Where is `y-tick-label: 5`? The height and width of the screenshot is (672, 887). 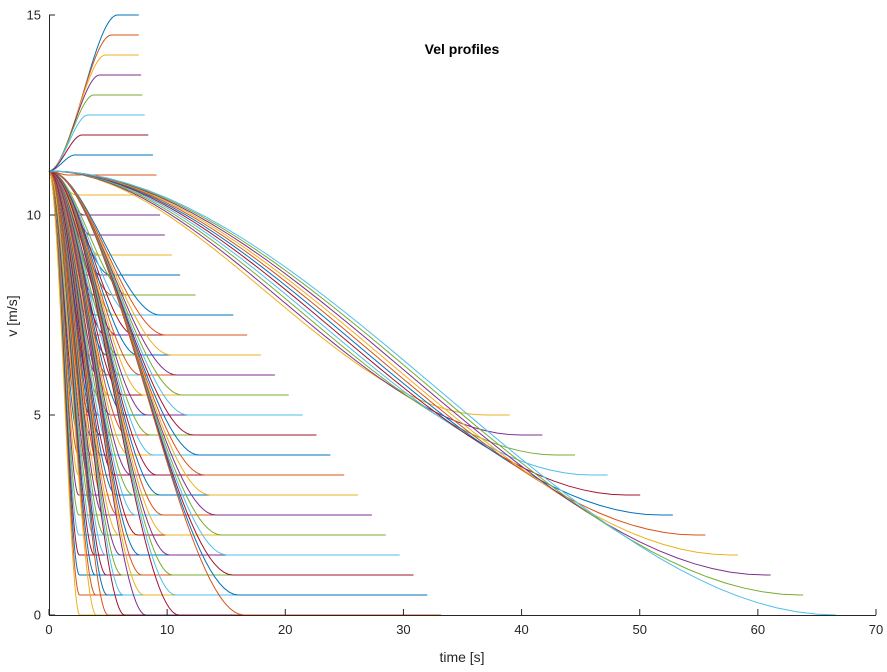
y-tick-label: 5 is located at coordinates (37, 415).